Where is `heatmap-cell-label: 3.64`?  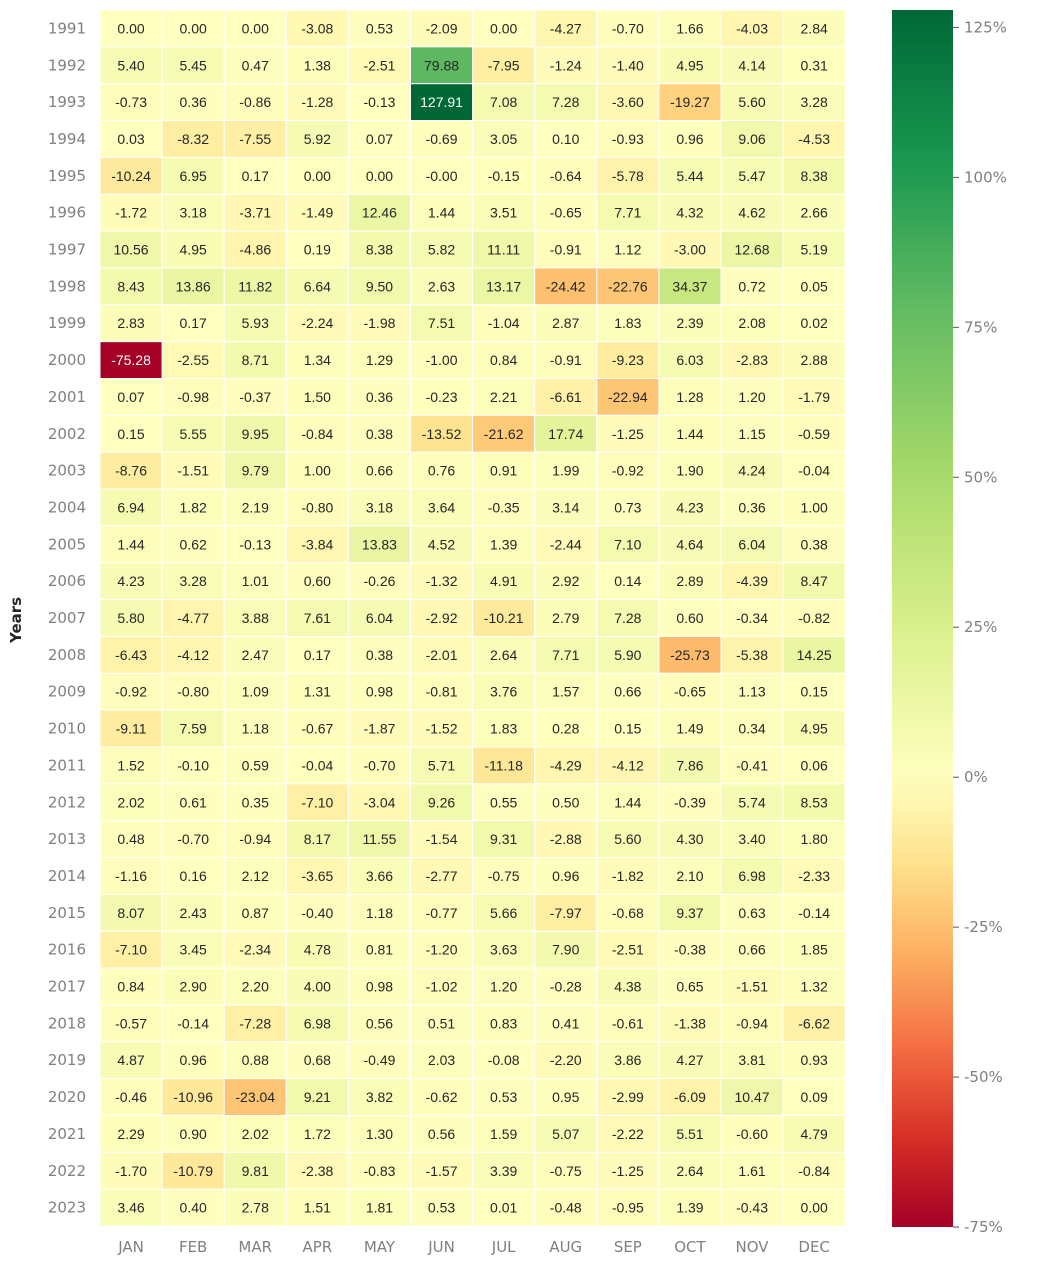
heatmap-cell-label: 3.64 is located at coordinates (441, 507).